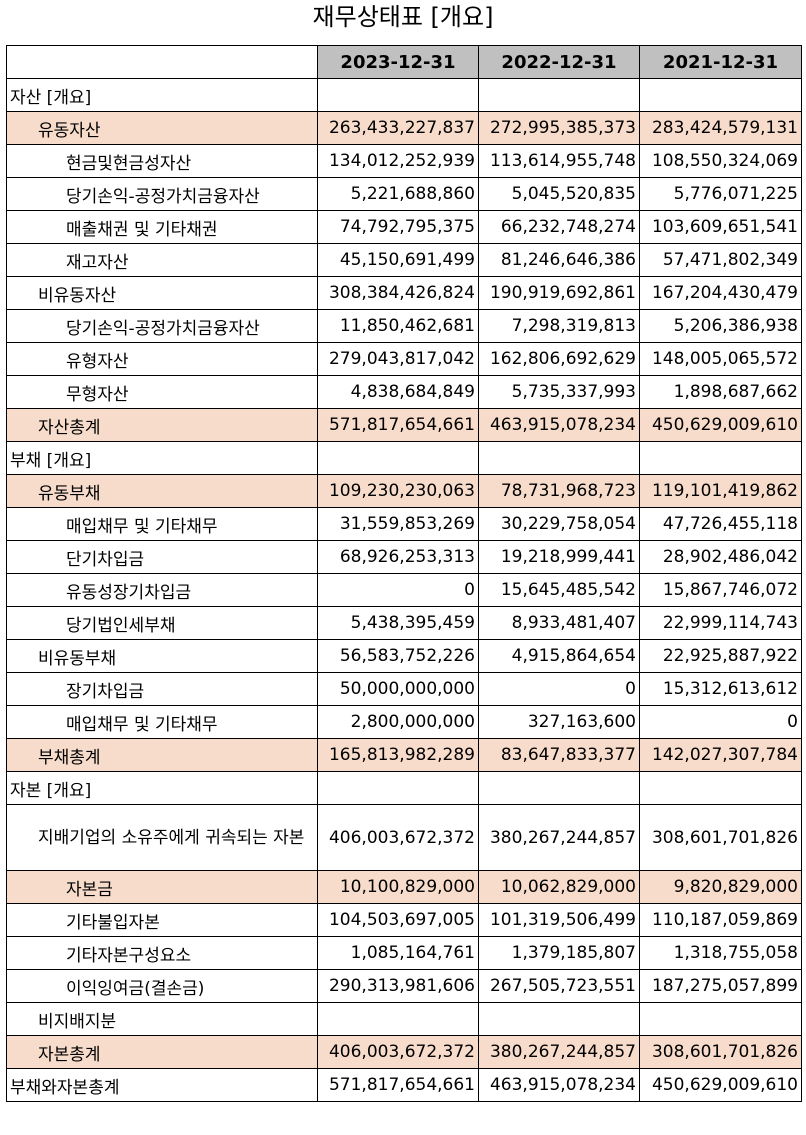  Describe the element at coordinates (559, 161) in the screenshot. I see `value-cell: 113,614,955,748` at that location.